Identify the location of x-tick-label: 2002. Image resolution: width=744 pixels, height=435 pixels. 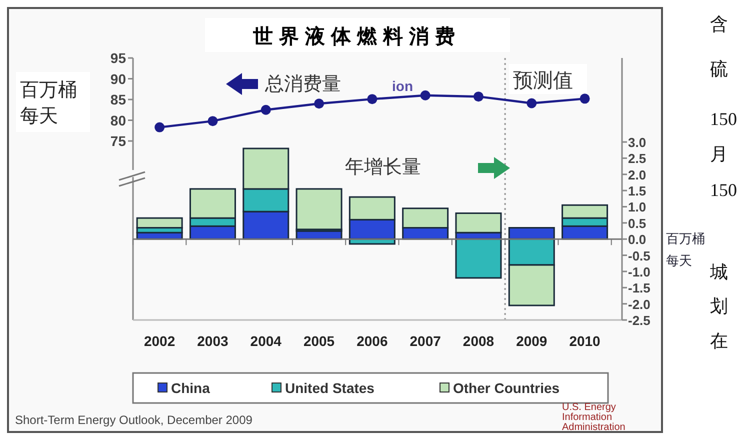
(160, 341).